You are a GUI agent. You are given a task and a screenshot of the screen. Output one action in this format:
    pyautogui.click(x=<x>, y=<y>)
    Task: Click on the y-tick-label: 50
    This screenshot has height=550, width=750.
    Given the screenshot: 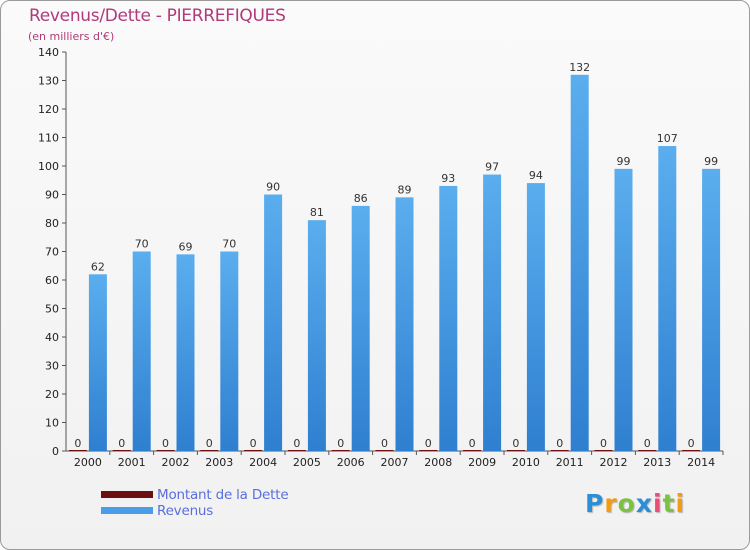 What is the action you would take?
    pyautogui.click(x=52, y=309)
    